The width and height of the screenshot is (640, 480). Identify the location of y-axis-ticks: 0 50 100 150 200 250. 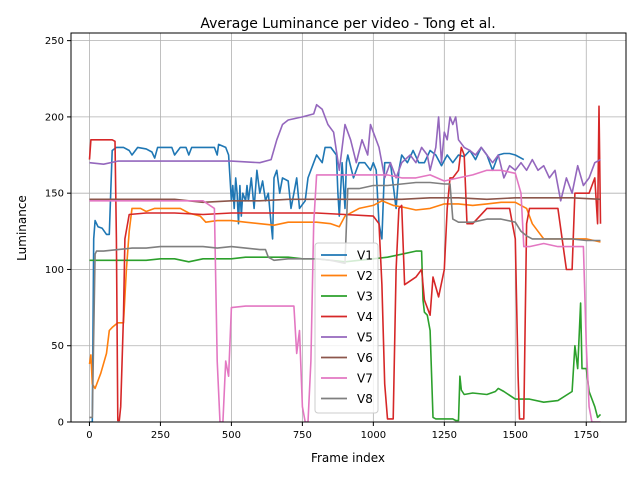
(58, 232).